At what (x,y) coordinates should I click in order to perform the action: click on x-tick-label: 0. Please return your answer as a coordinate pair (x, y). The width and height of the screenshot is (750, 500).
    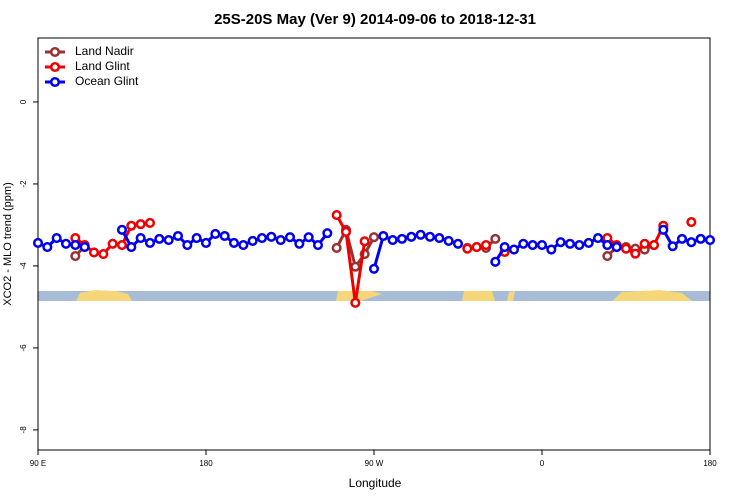
    Looking at the image, I should click on (542, 463).